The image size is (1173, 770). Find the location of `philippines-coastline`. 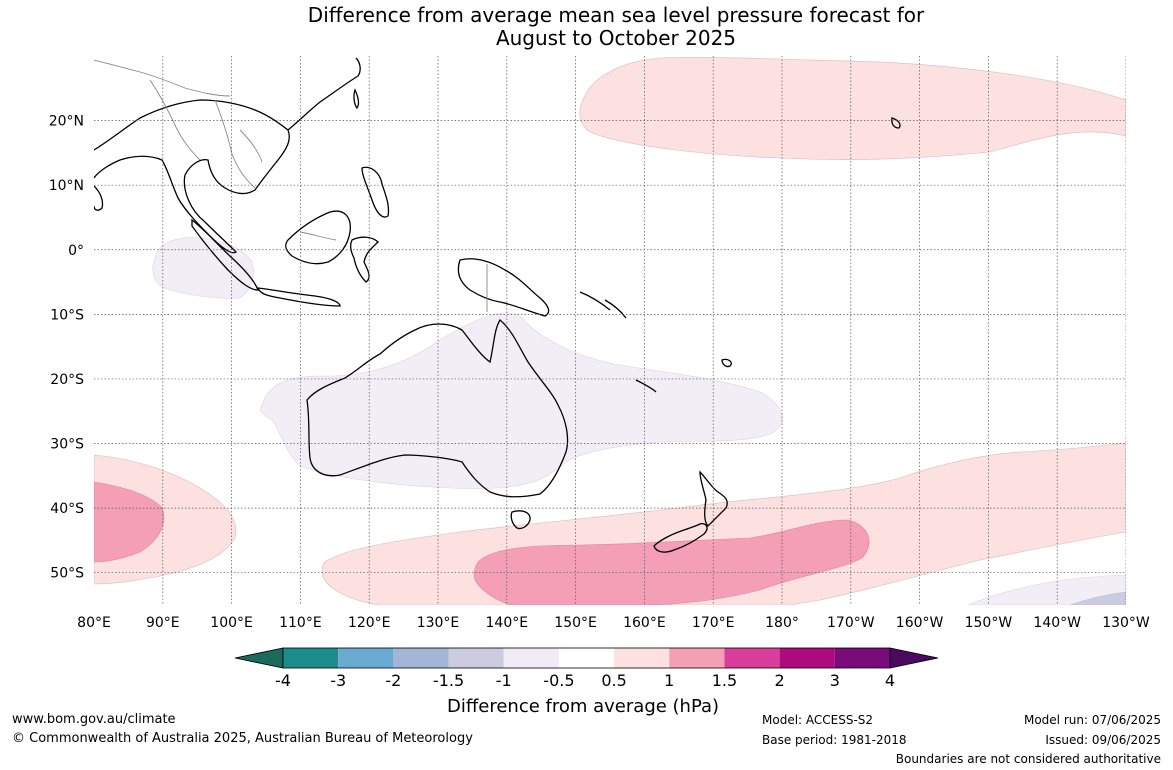

philippines-coastline is located at coordinates (375, 192).